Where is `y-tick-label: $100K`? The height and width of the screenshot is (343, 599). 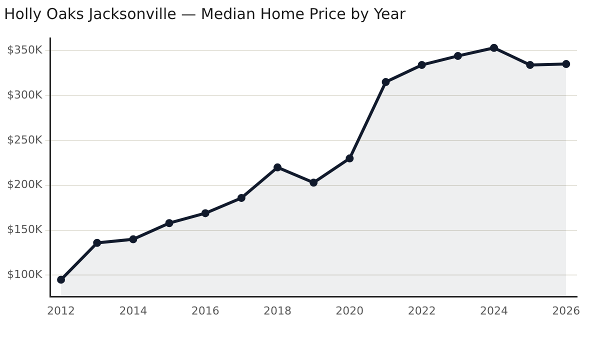 y-tick-label: $100K is located at coordinates (24, 275).